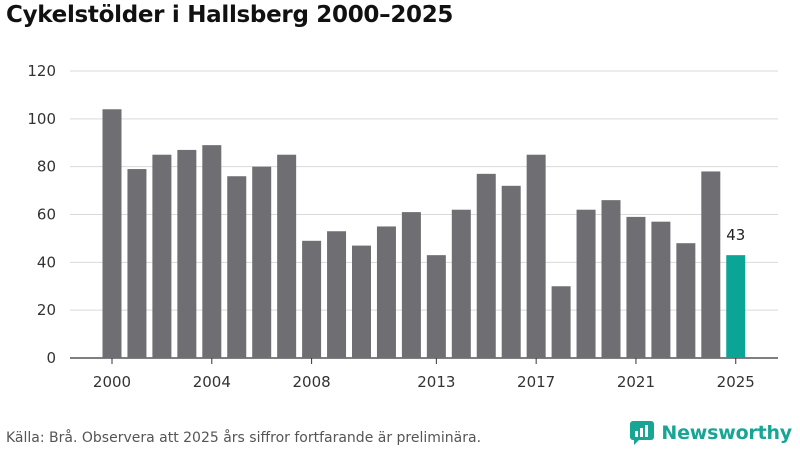 The width and height of the screenshot is (800, 450). I want to click on bar-2009, so click(337, 294).